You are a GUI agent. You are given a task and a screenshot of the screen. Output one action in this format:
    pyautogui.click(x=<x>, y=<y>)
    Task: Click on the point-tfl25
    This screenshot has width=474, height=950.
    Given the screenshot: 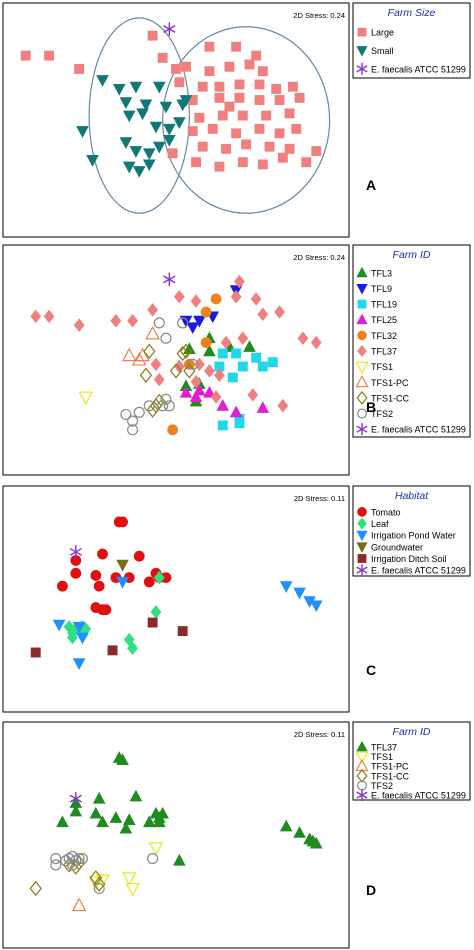 What is the action you would take?
    pyautogui.click(x=263, y=407)
    